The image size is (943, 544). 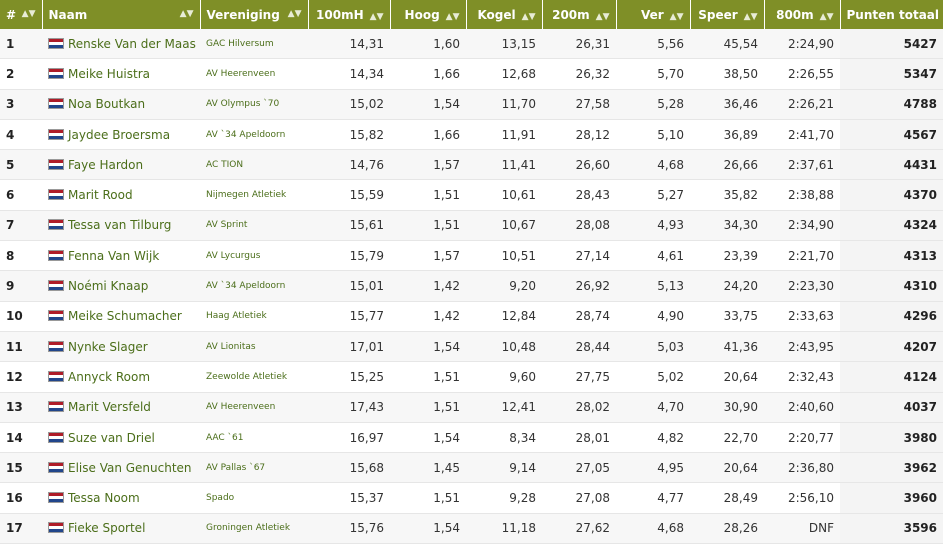 I want to click on cell-ver: 4,93, so click(x=653, y=226).